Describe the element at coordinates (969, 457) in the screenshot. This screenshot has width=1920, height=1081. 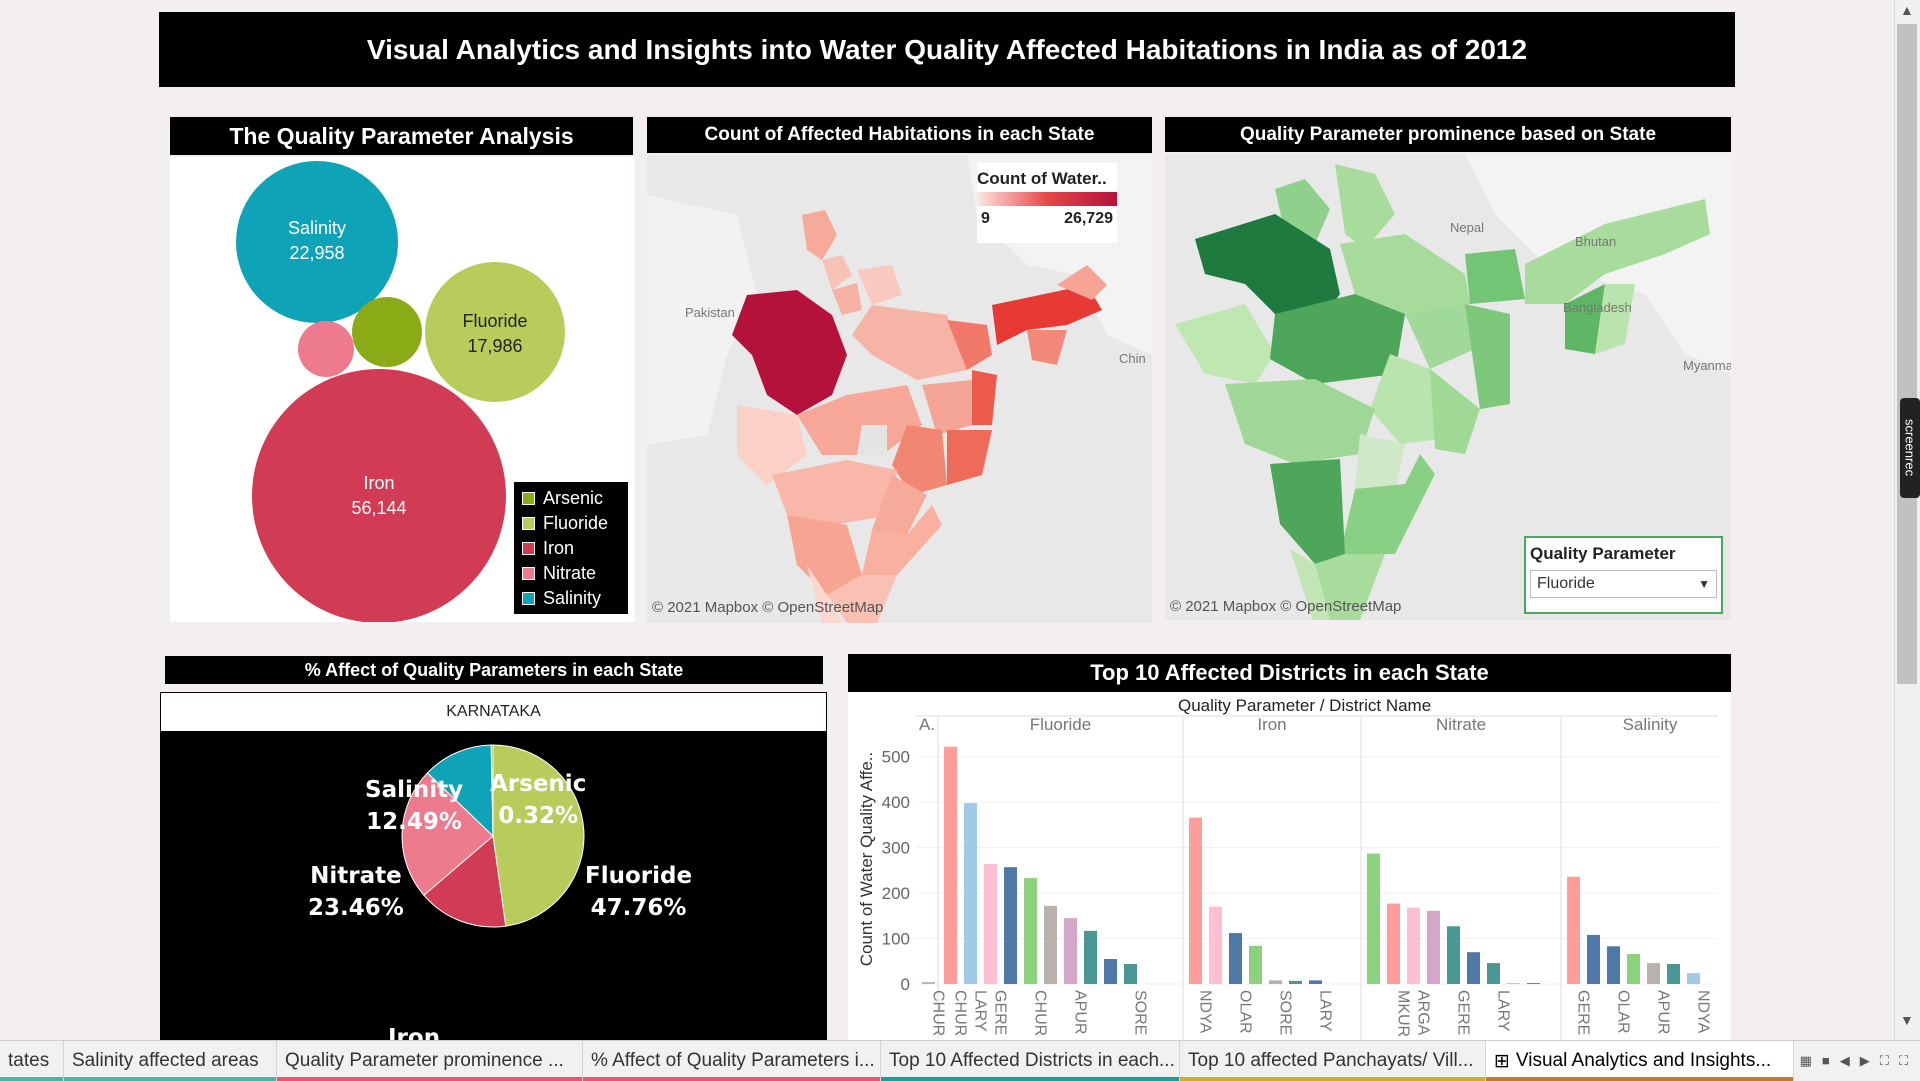
I see `state-odisha` at that location.